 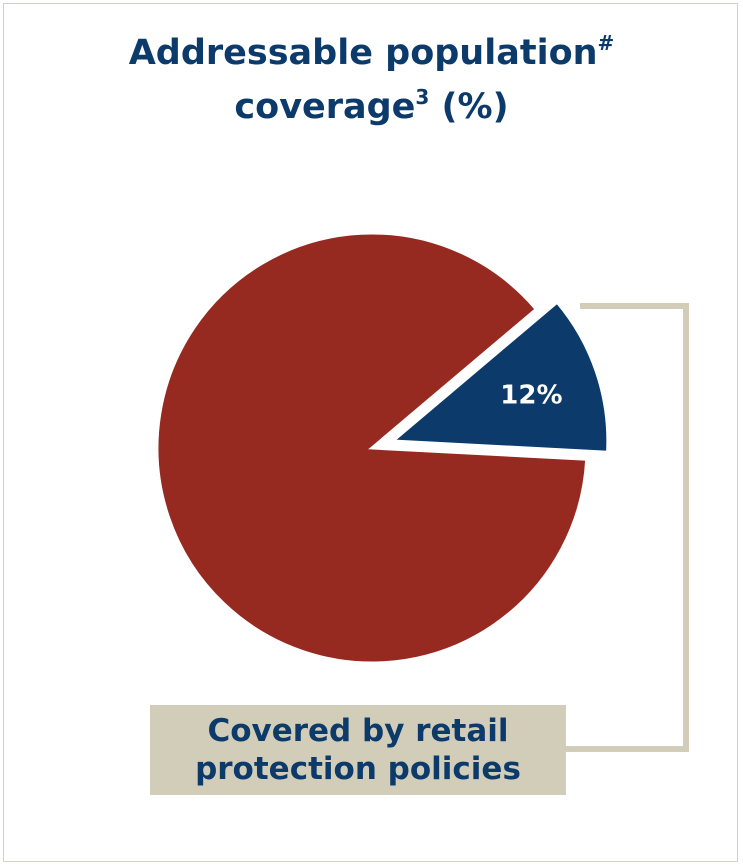 What do you see at coordinates (325, 107) in the screenshot?
I see `title-line2: coverage` at bounding box center [325, 107].